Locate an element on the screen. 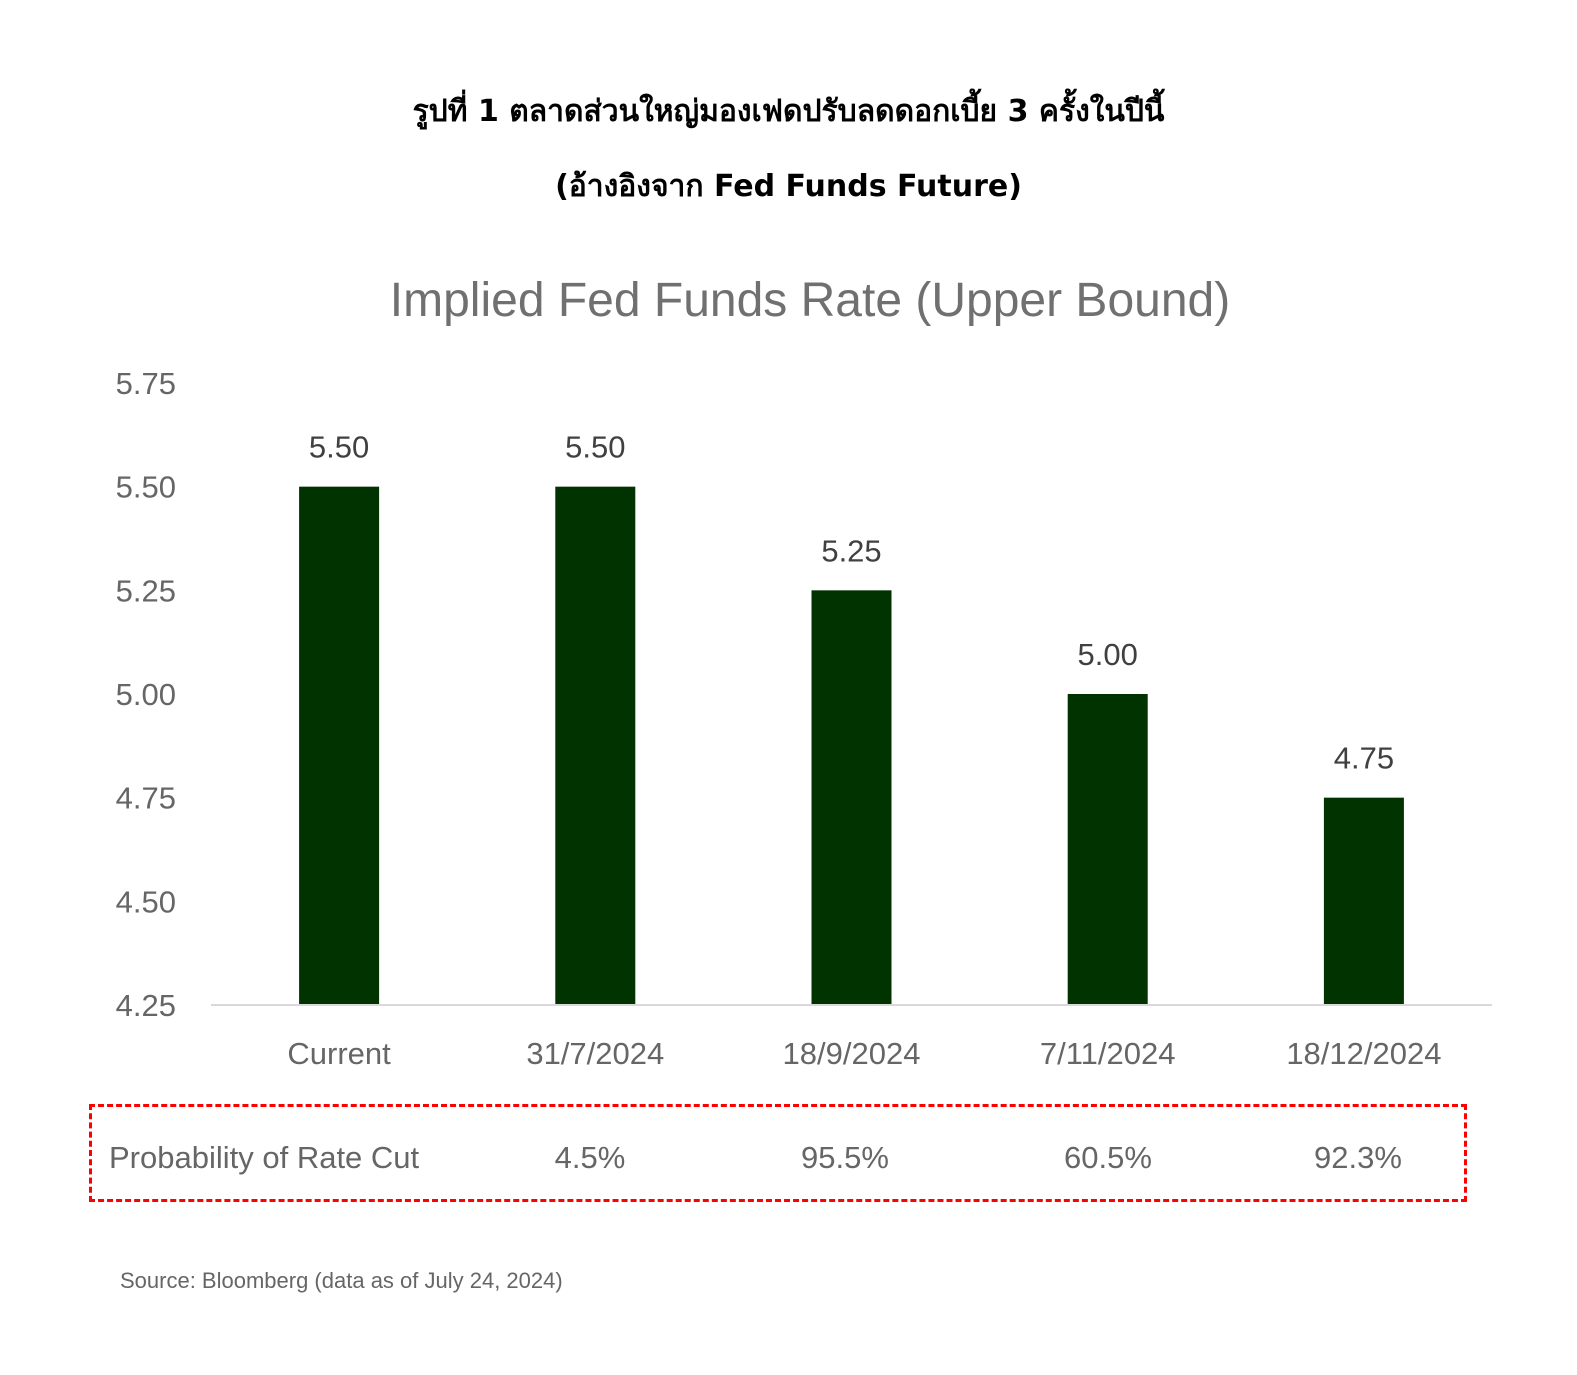 The width and height of the screenshot is (1577, 1375). probability-value: 95.5% is located at coordinates (845, 1157).